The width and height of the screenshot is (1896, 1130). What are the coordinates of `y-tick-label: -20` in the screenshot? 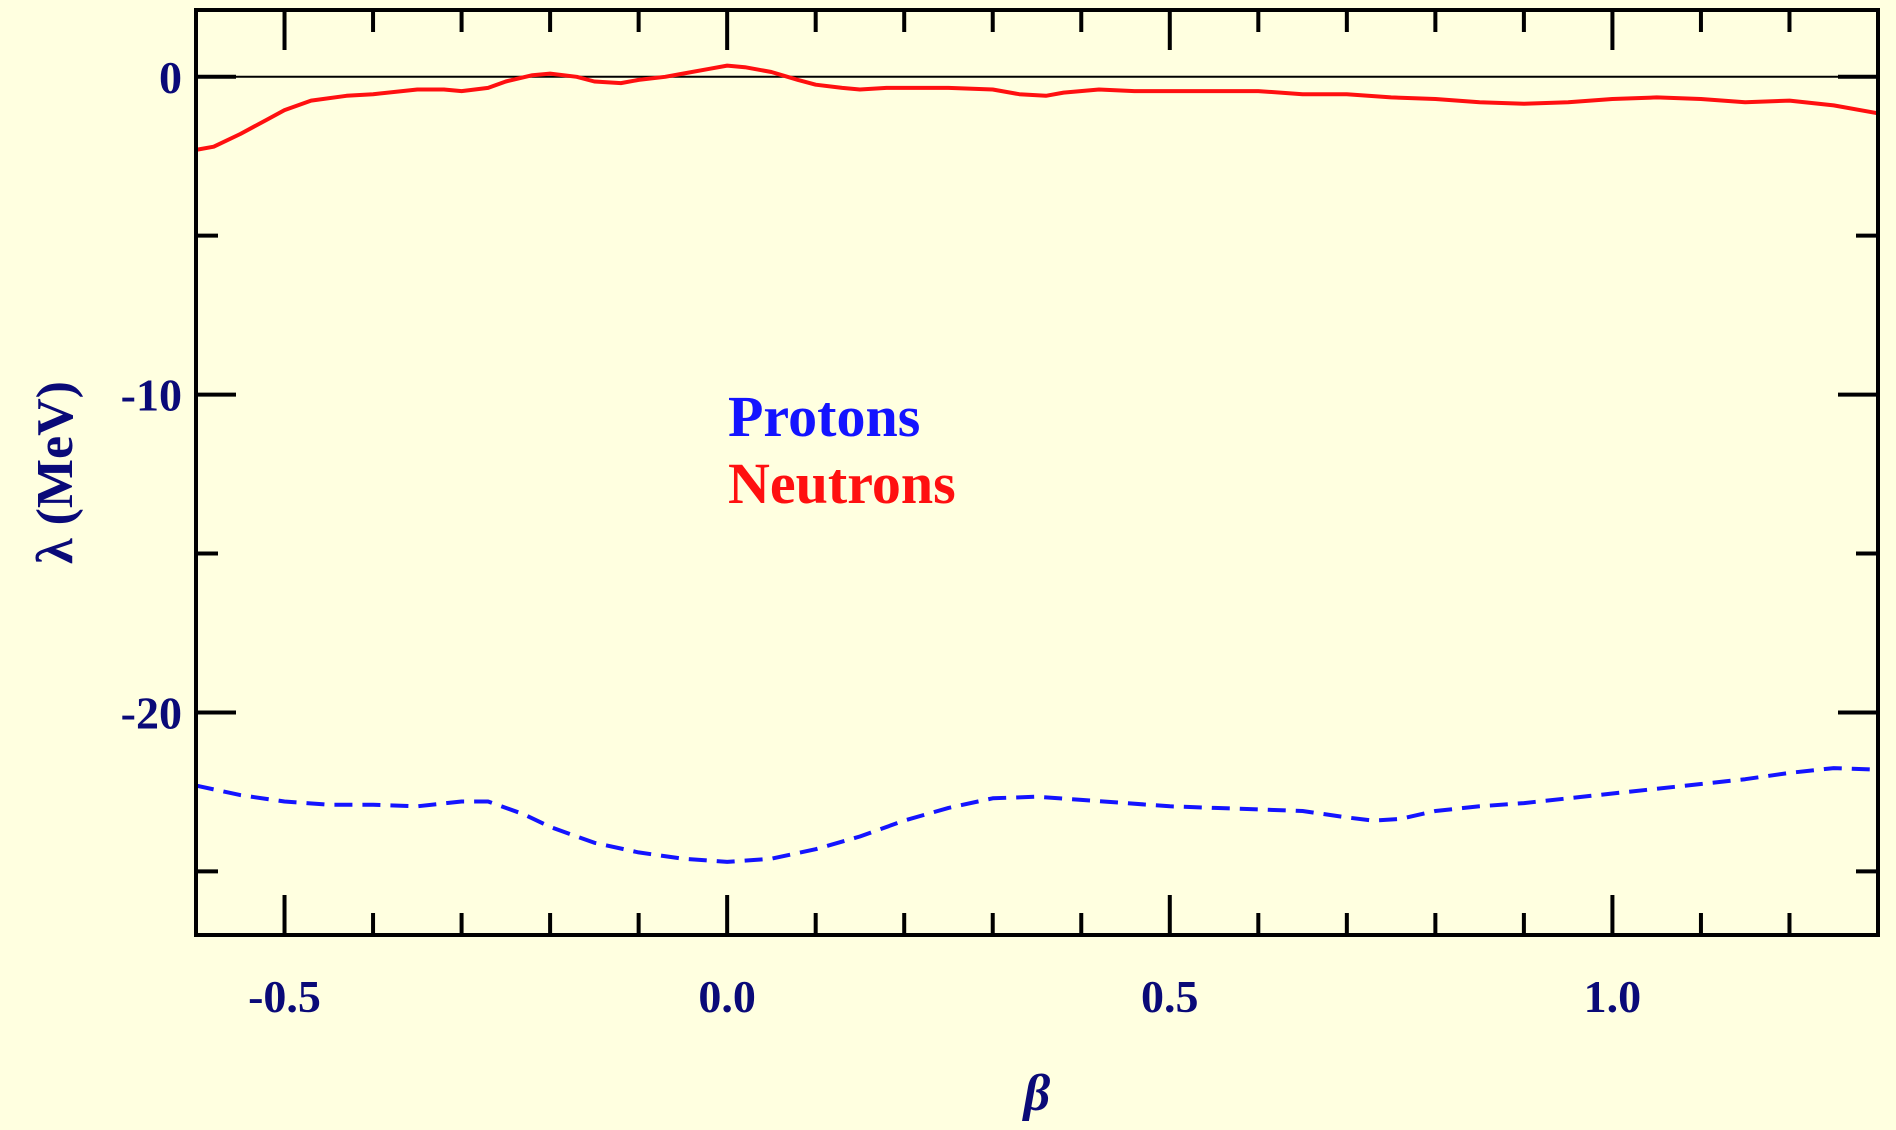 It's located at (151, 712).